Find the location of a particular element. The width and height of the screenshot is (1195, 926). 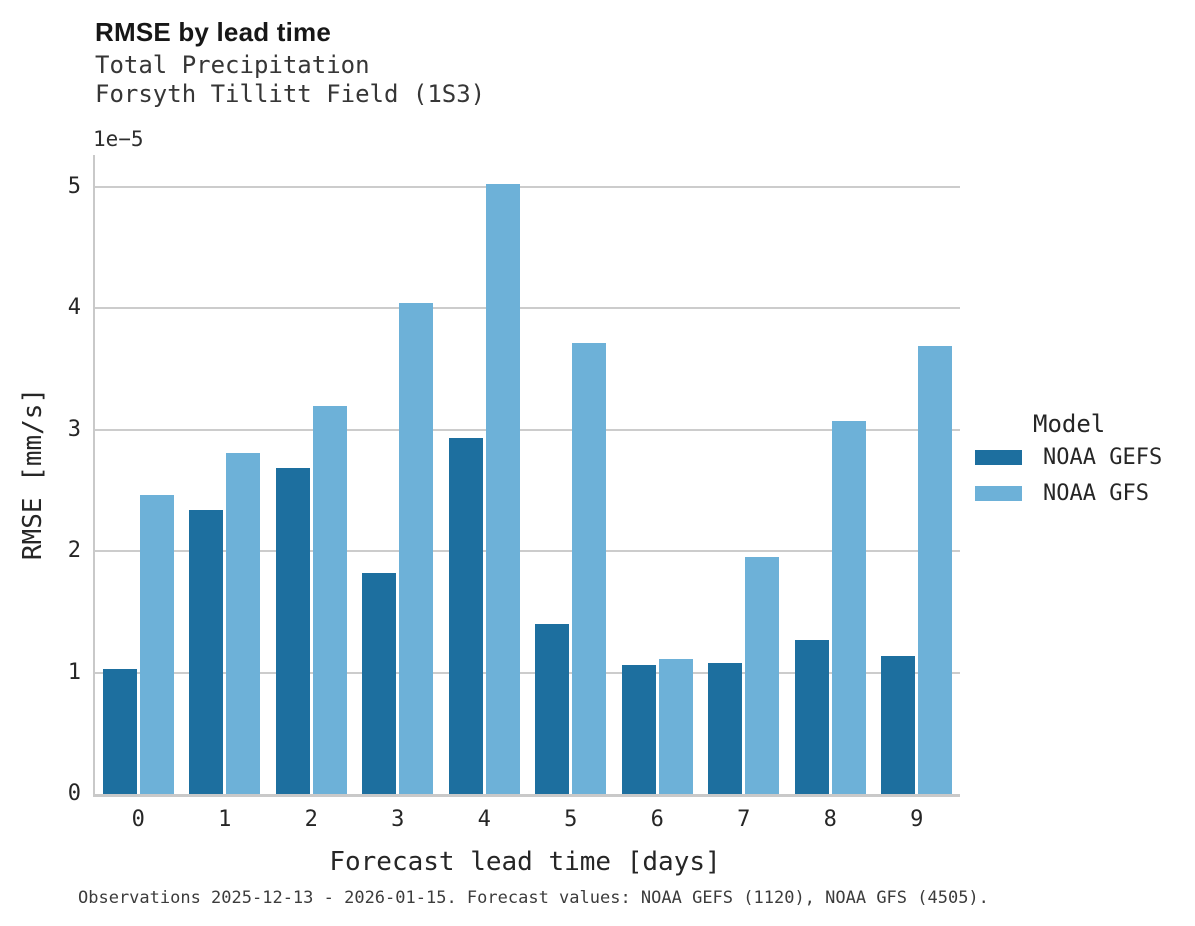

y-tick-label-0: 0 is located at coordinates (74, 793).